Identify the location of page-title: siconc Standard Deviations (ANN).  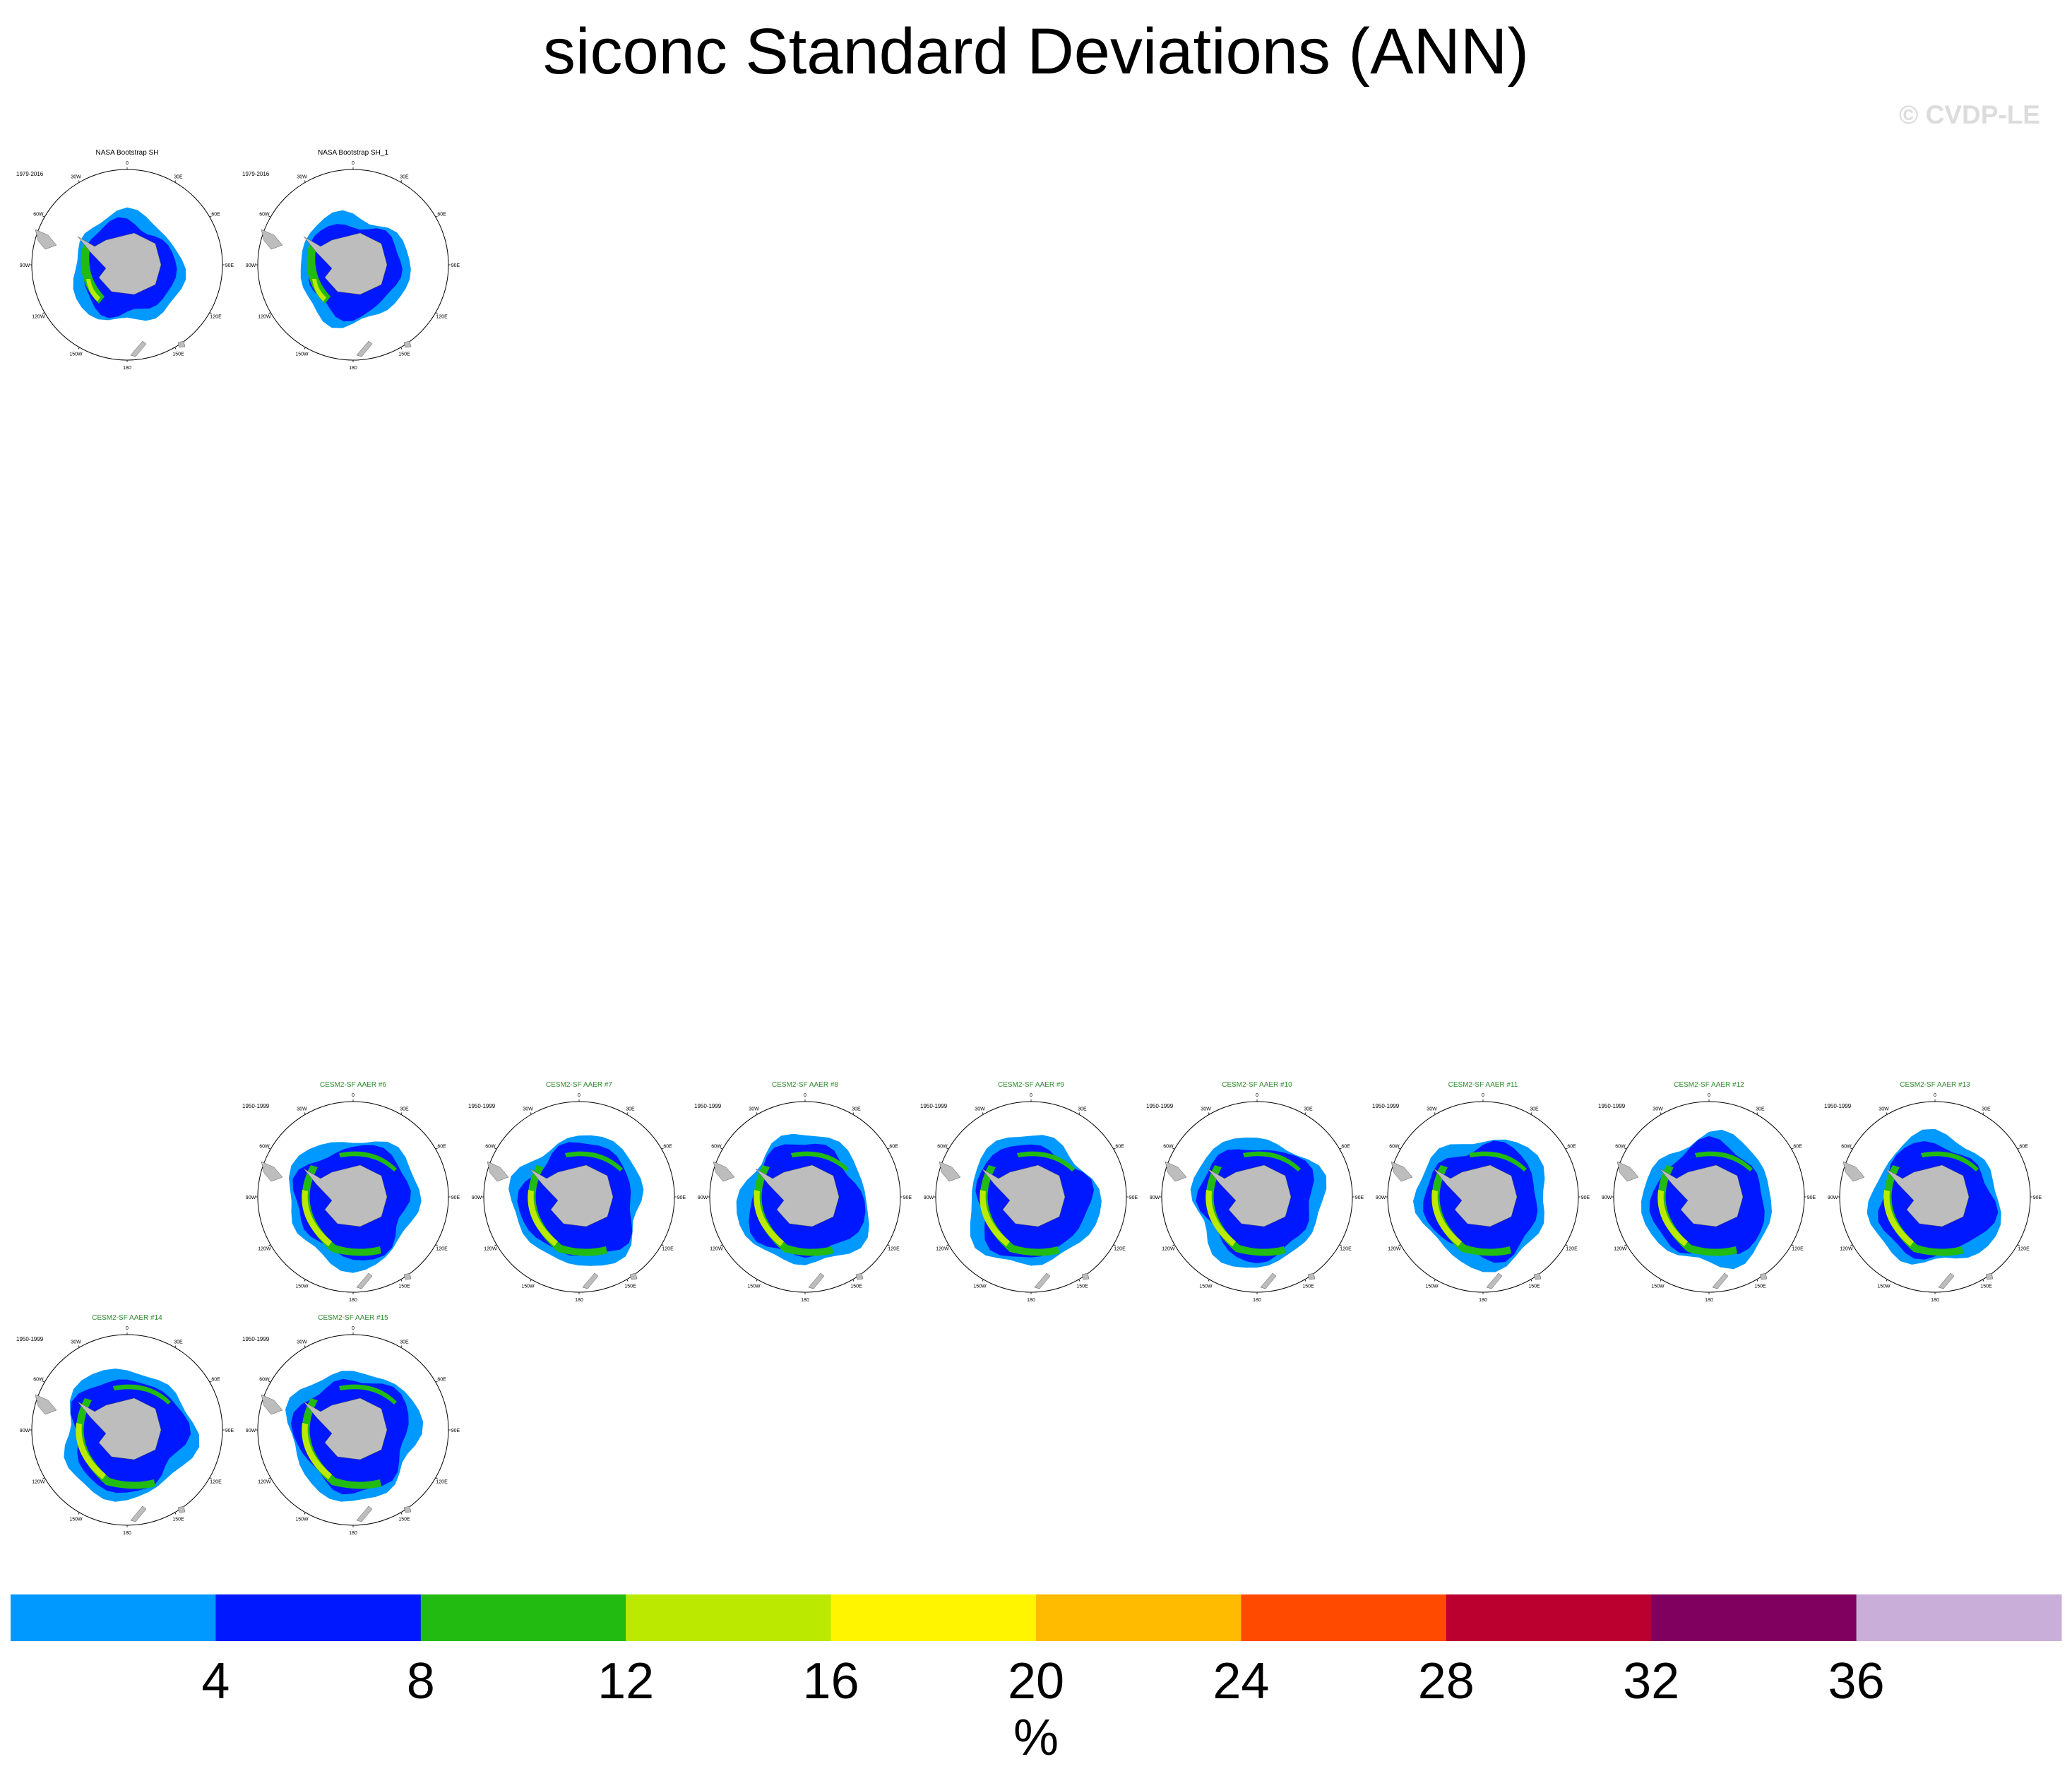
(1036, 52).